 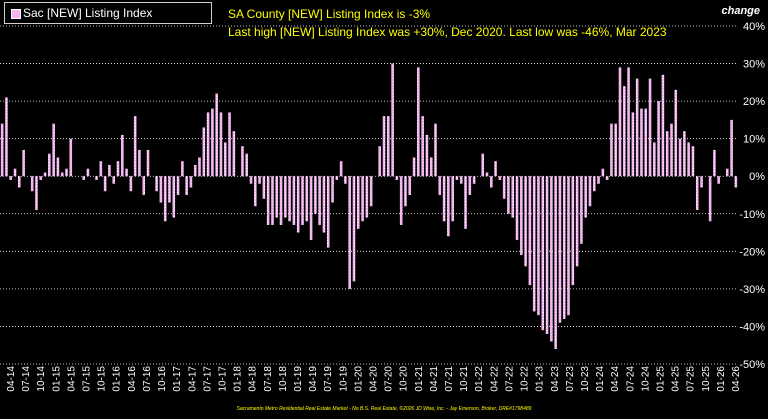 I want to click on x-tick-label: 10-20, so click(x=404, y=379).